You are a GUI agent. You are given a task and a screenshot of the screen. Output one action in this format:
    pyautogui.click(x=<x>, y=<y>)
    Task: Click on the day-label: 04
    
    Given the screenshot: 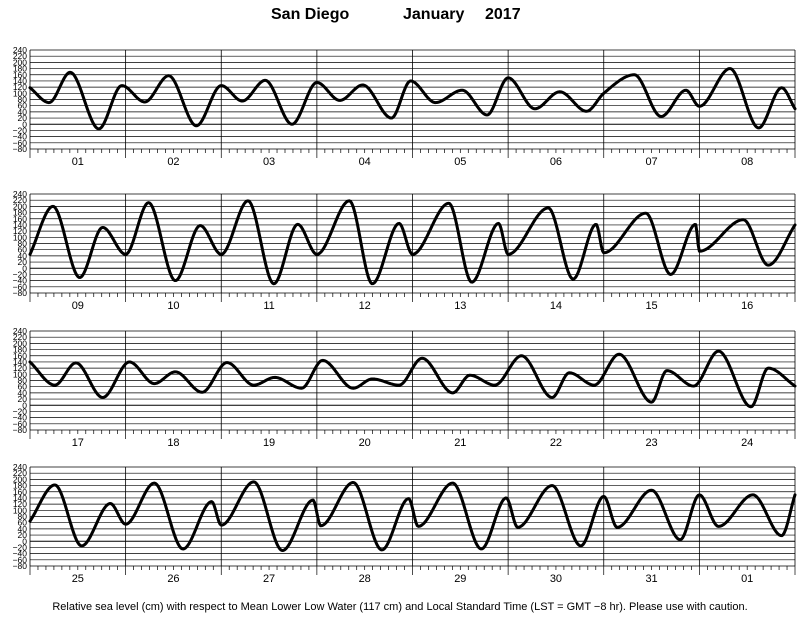 What is the action you would take?
    pyautogui.click(x=365, y=162)
    